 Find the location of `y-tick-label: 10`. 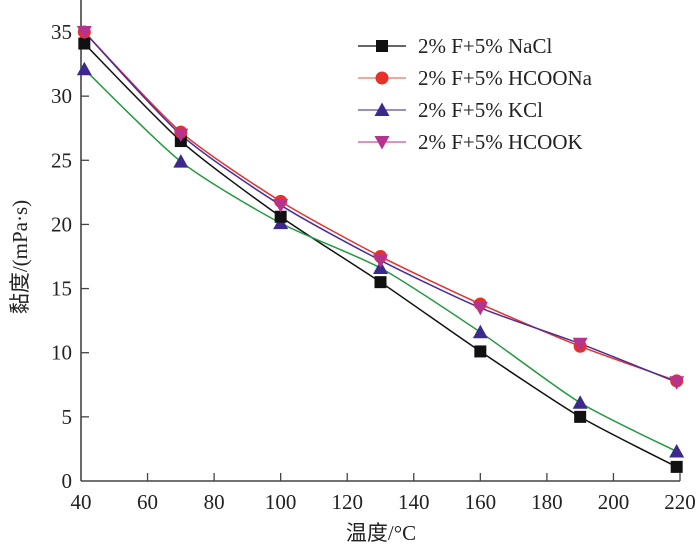

y-tick-label: 10 is located at coordinates (61, 353).